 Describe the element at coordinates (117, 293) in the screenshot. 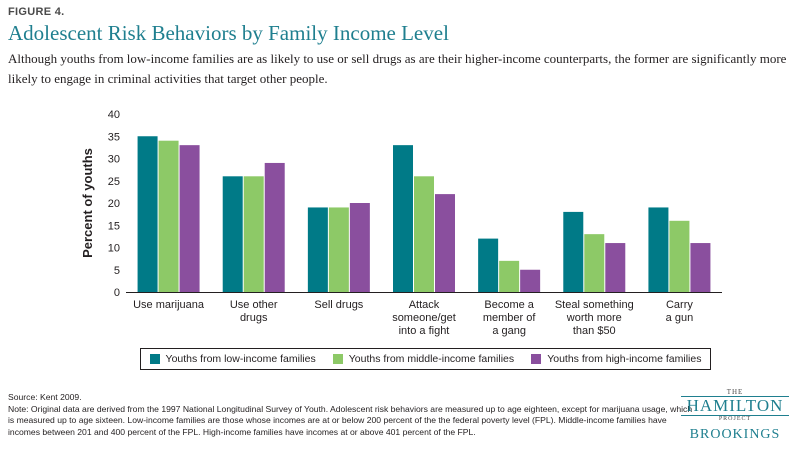

I see `y-tick-label: 0` at that location.